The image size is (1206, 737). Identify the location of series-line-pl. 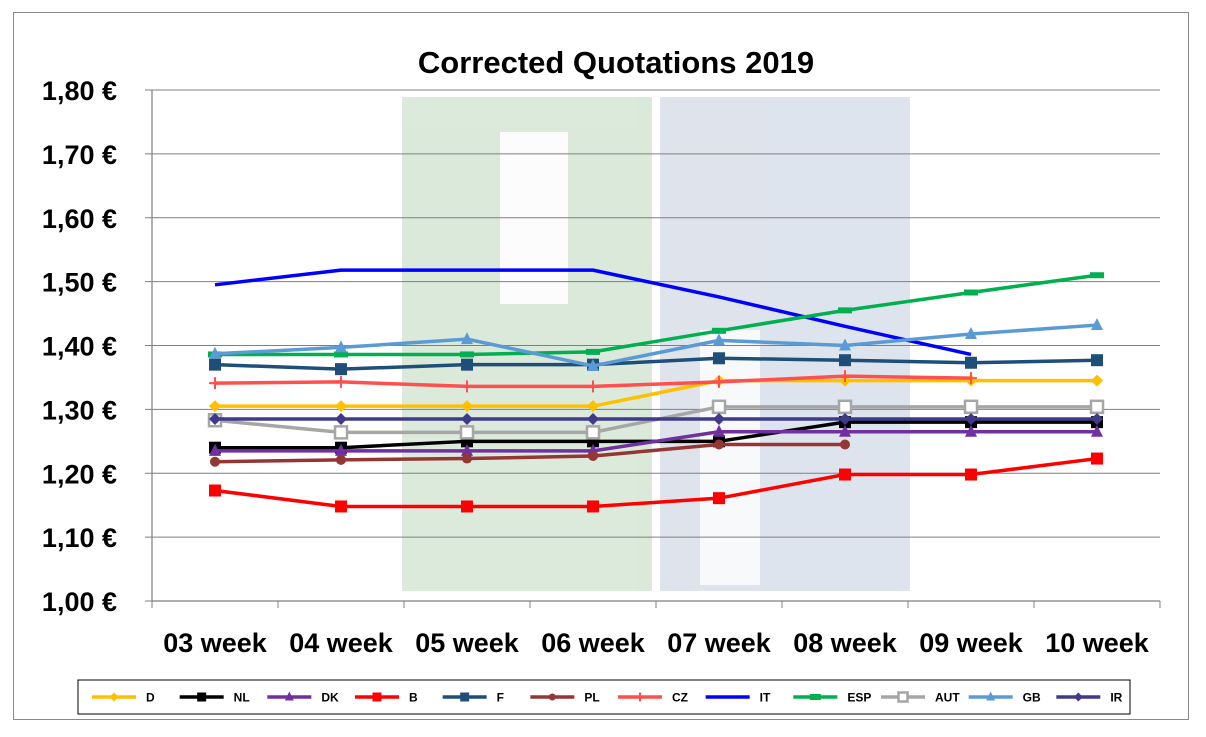
(529, 453).